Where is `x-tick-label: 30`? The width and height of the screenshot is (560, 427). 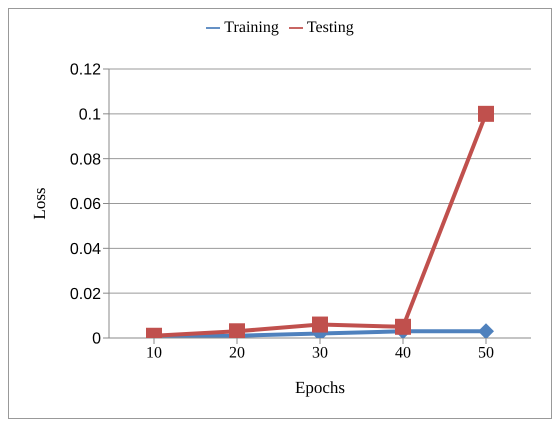 x-tick-label: 30 is located at coordinates (320, 353).